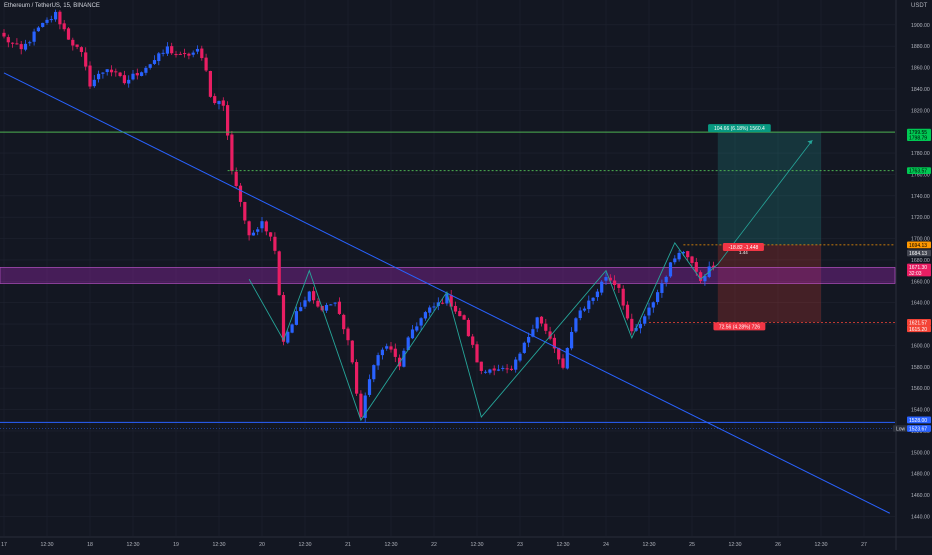 This screenshot has width=932, height=555. Describe the element at coordinates (448, 275) in the screenshot. I see `resistance-zone` at that location.